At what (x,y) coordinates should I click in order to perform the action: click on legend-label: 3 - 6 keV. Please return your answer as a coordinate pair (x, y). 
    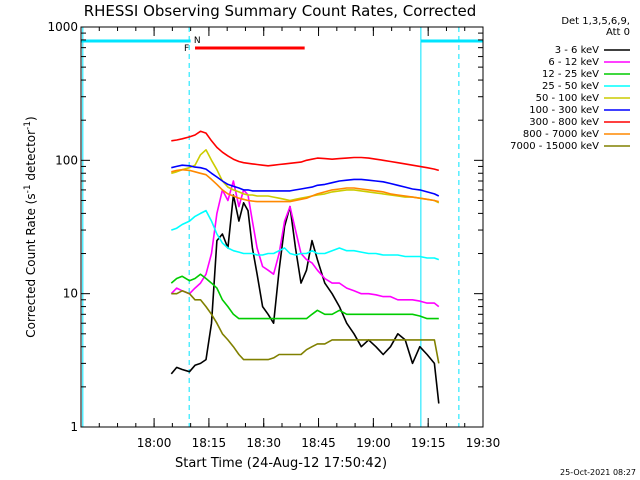
    Looking at the image, I should click on (577, 50).